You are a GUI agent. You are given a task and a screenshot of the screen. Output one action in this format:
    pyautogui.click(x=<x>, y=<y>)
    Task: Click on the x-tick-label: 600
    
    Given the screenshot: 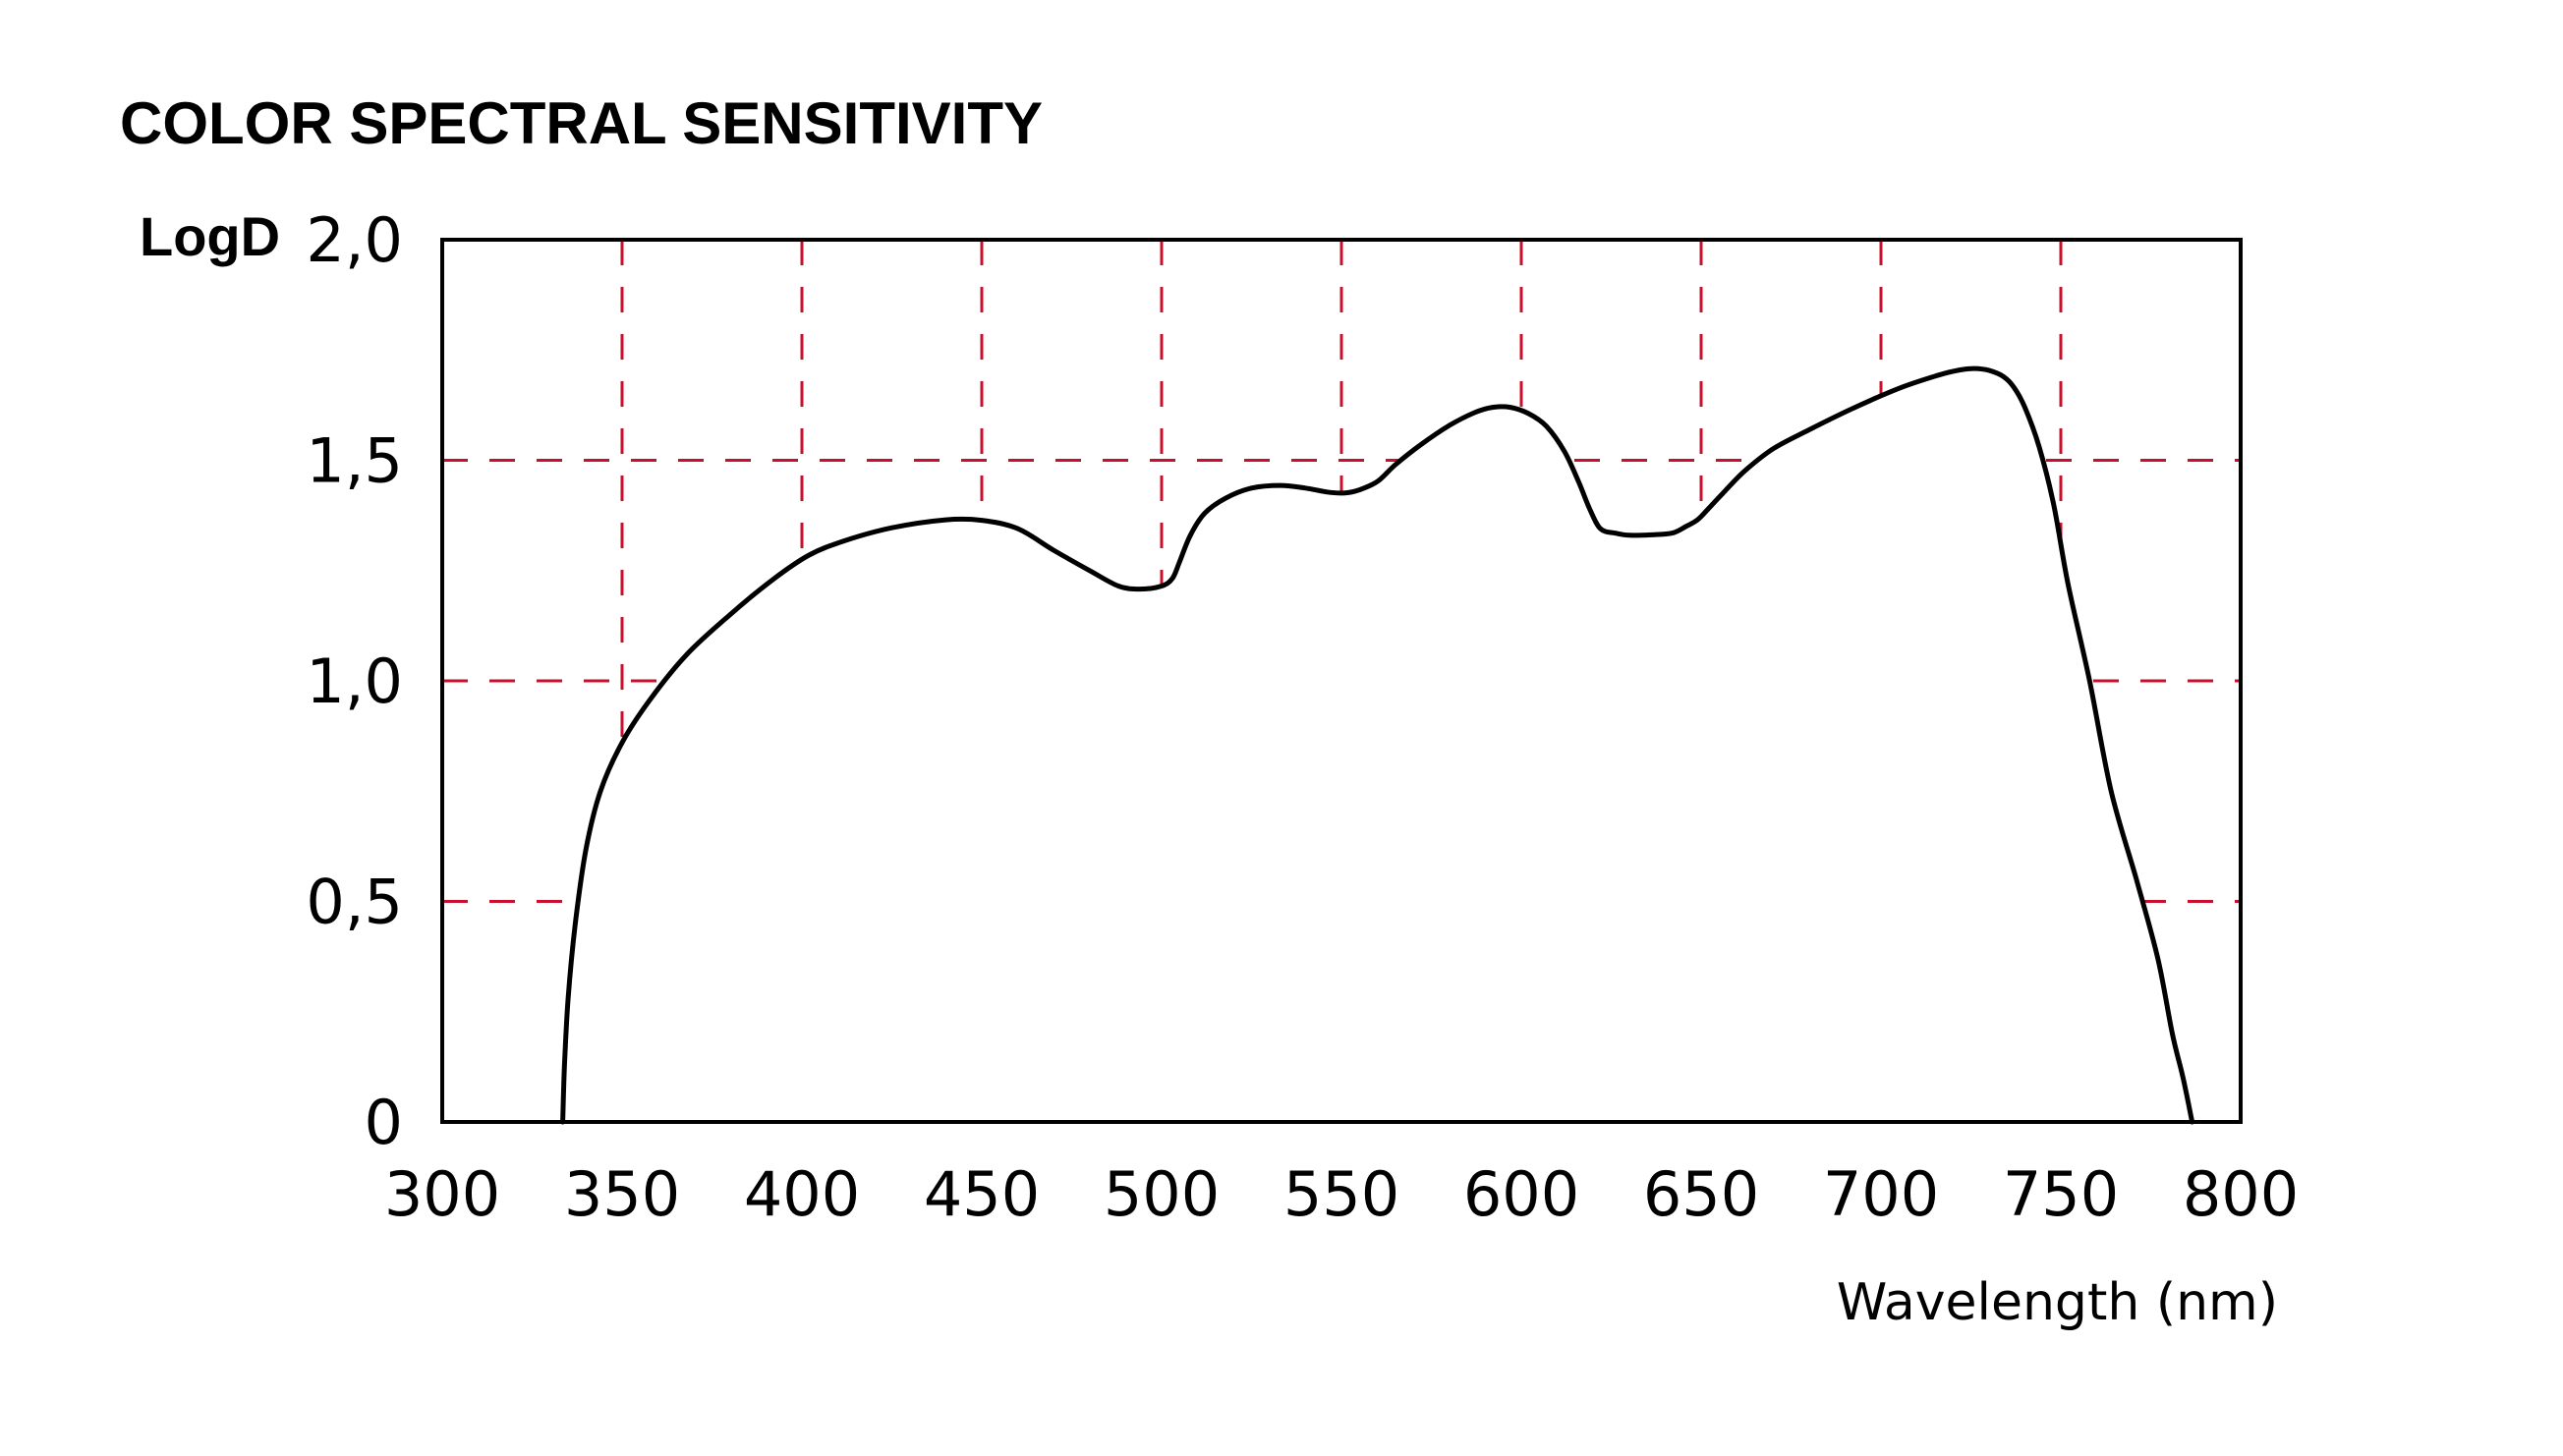 What is the action you would take?
    pyautogui.click(x=1521, y=1194)
    